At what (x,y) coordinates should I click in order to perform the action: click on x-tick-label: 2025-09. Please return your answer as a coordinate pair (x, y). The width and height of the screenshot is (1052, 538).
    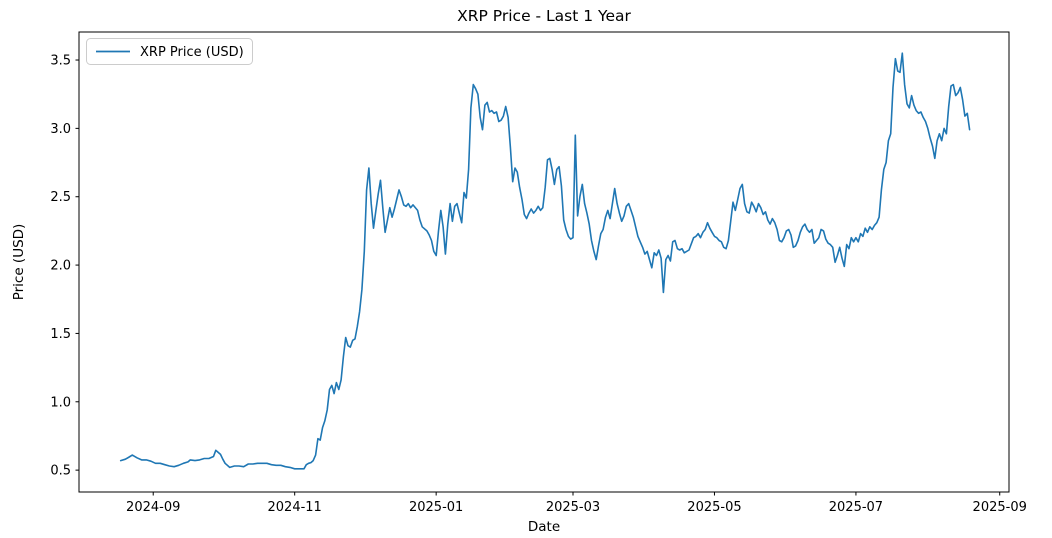
    Looking at the image, I should click on (1000, 507).